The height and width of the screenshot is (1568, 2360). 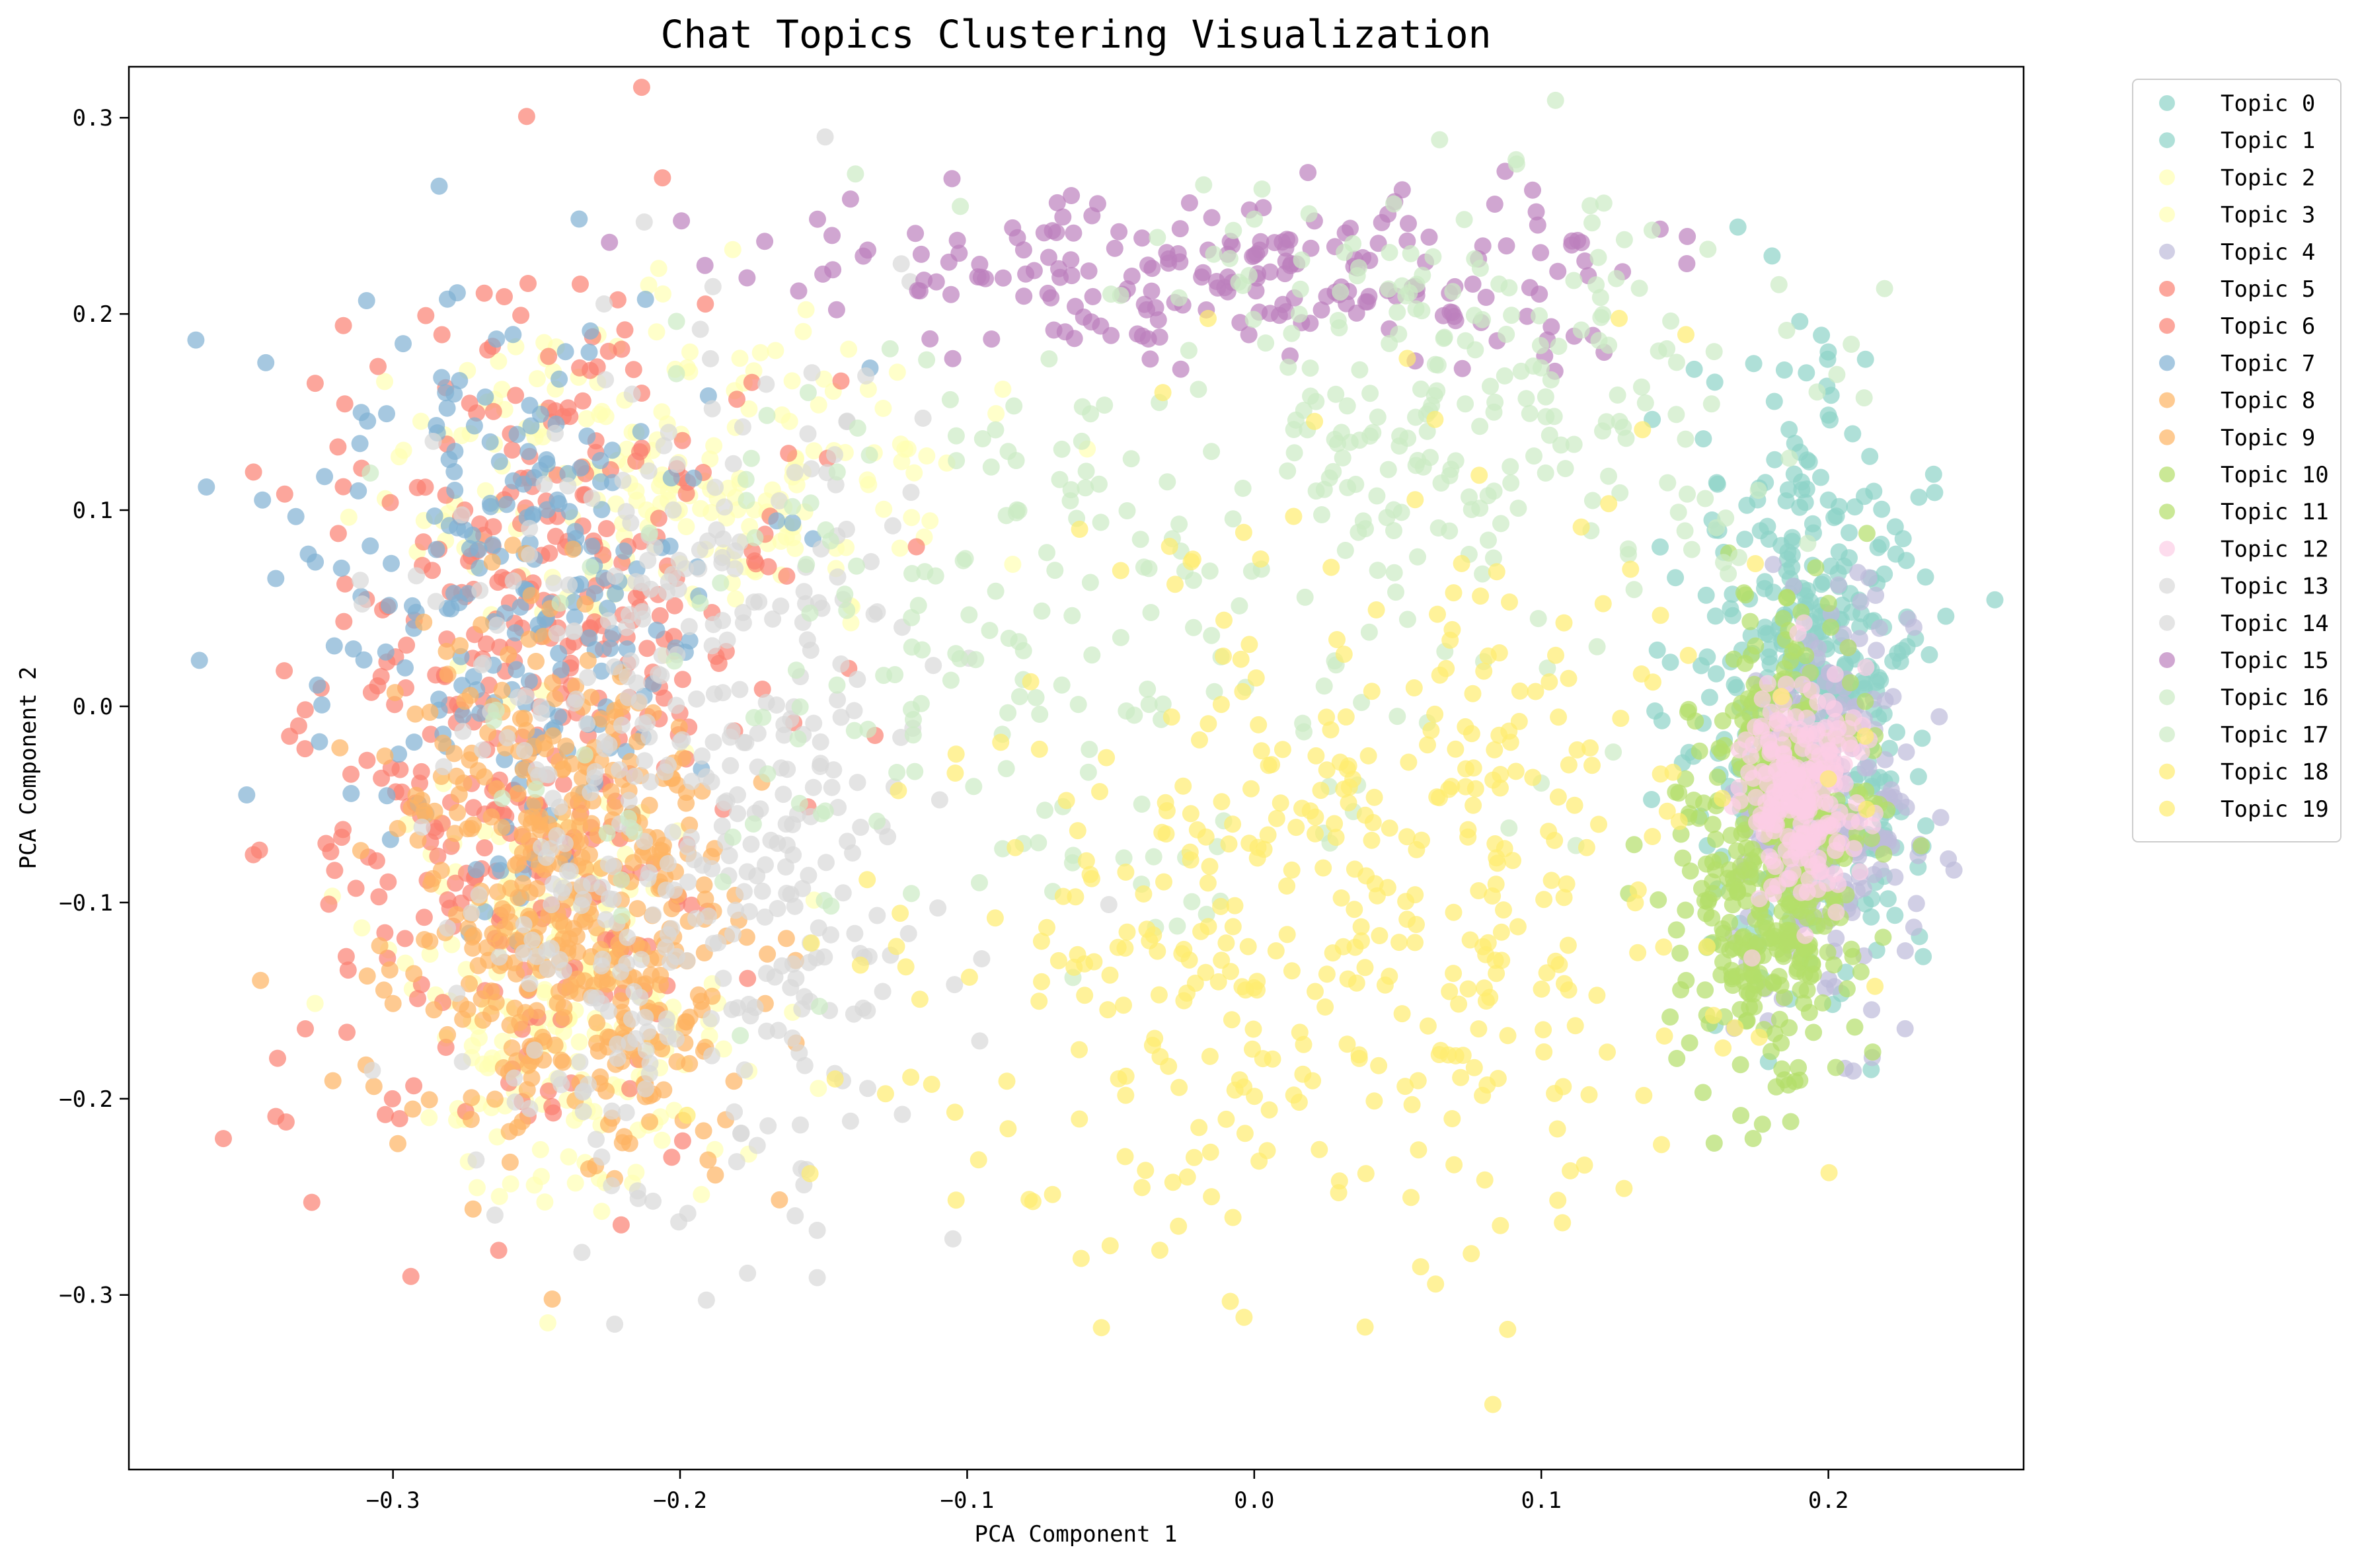 I want to click on chart-title: Chat Topics Clustering Visualization, so click(x=1075, y=34).